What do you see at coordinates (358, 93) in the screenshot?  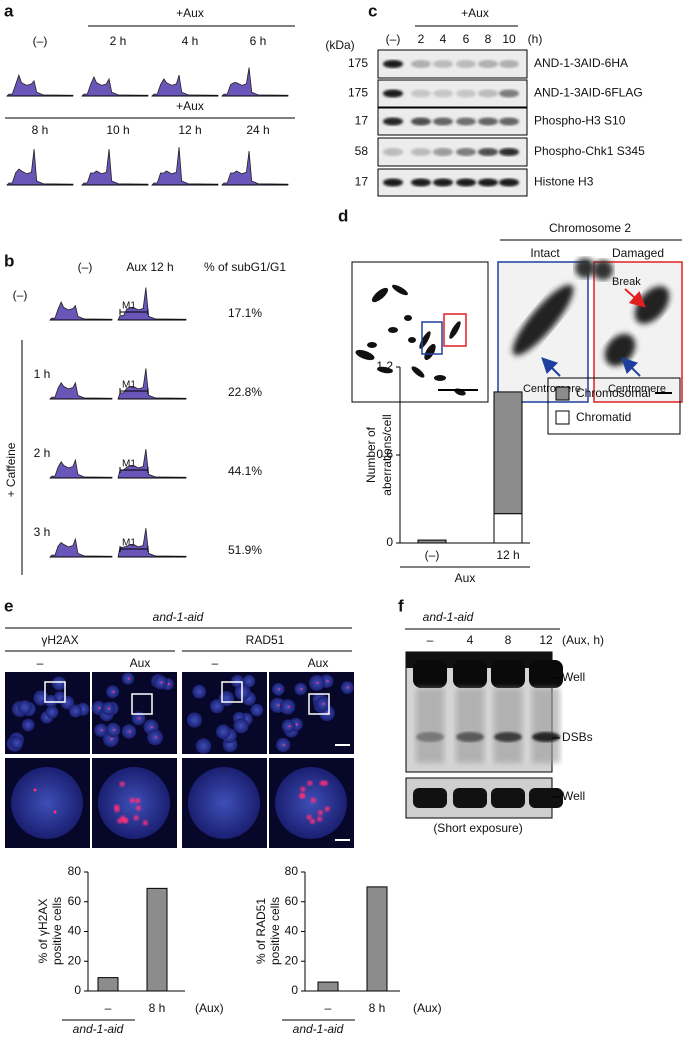 I see `kda-label: 175` at bounding box center [358, 93].